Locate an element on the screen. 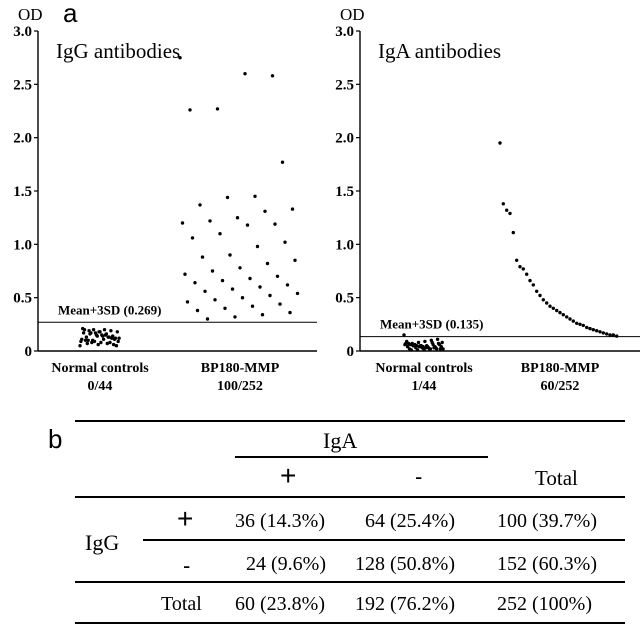  table-igg-rule is located at coordinates (384, 540).